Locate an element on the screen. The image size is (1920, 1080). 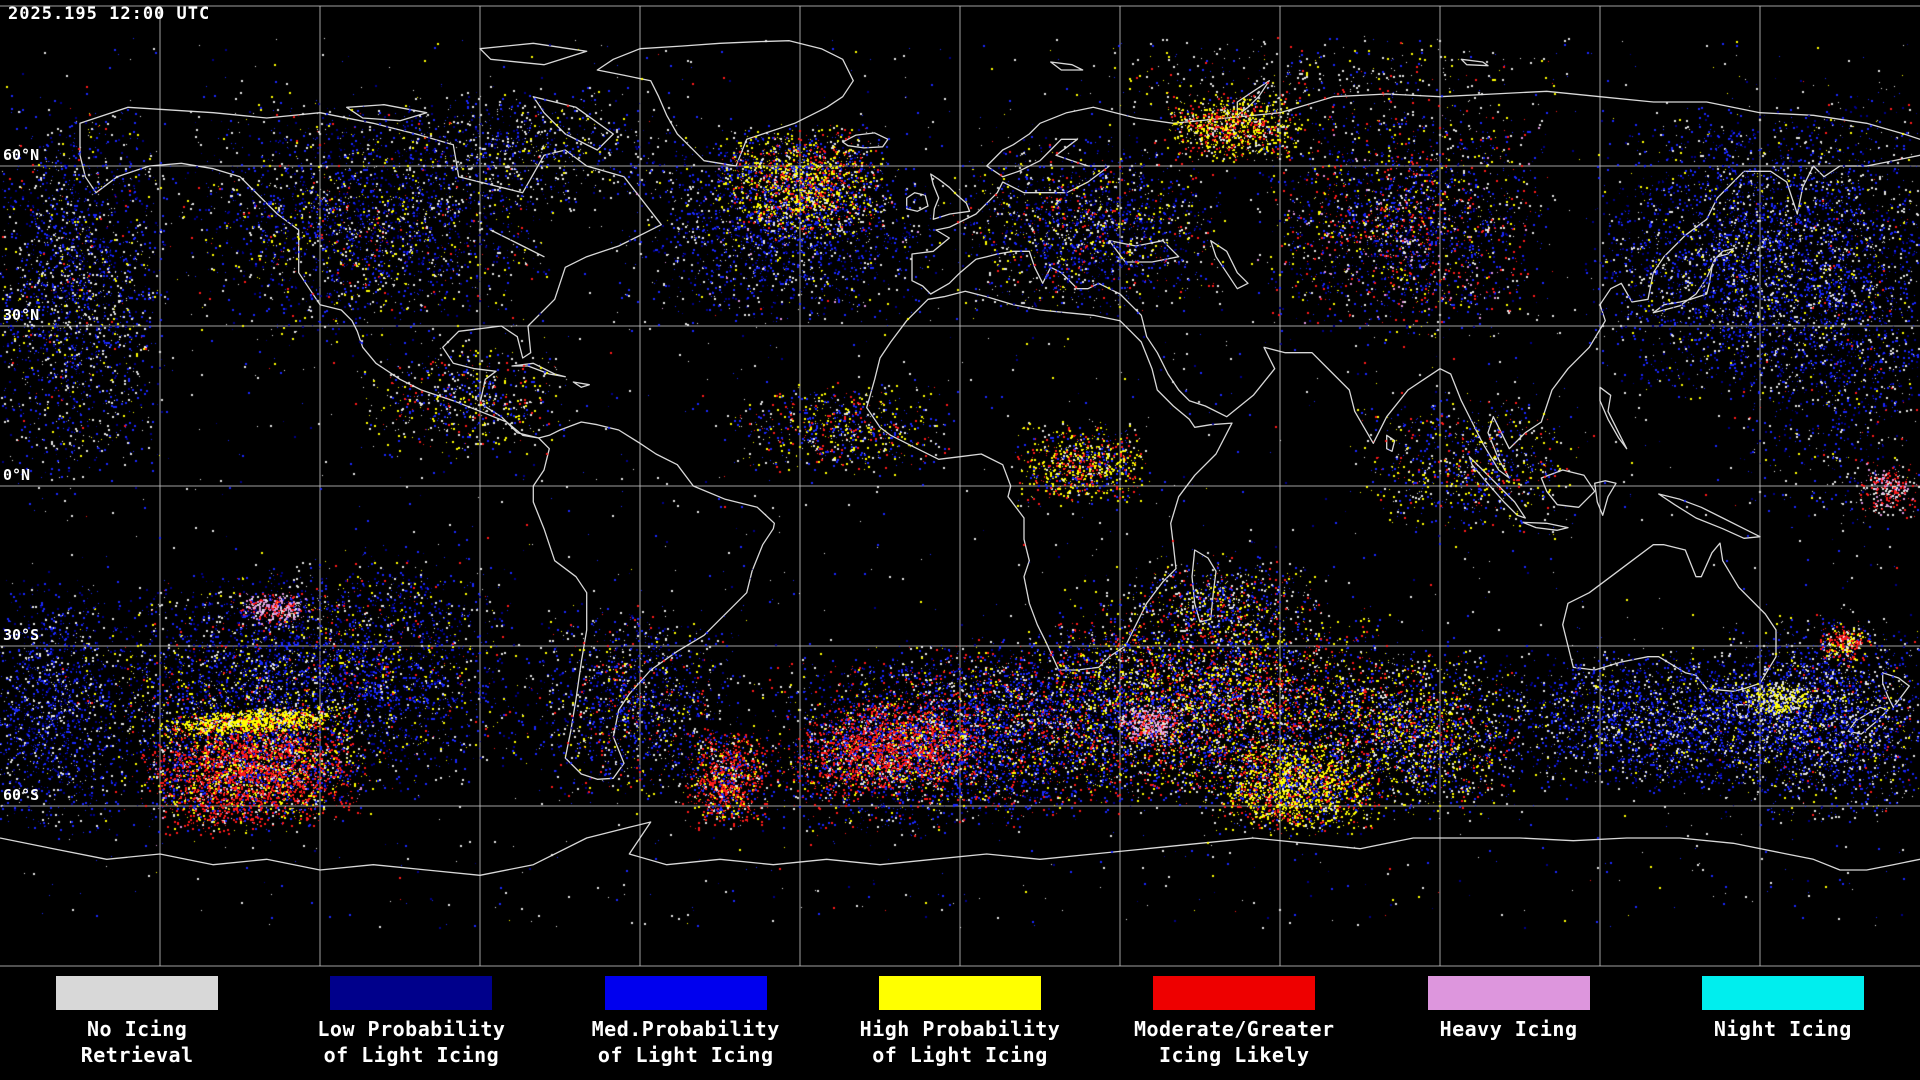
heavy-icing-swatch is located at coordinates (1508, 993).